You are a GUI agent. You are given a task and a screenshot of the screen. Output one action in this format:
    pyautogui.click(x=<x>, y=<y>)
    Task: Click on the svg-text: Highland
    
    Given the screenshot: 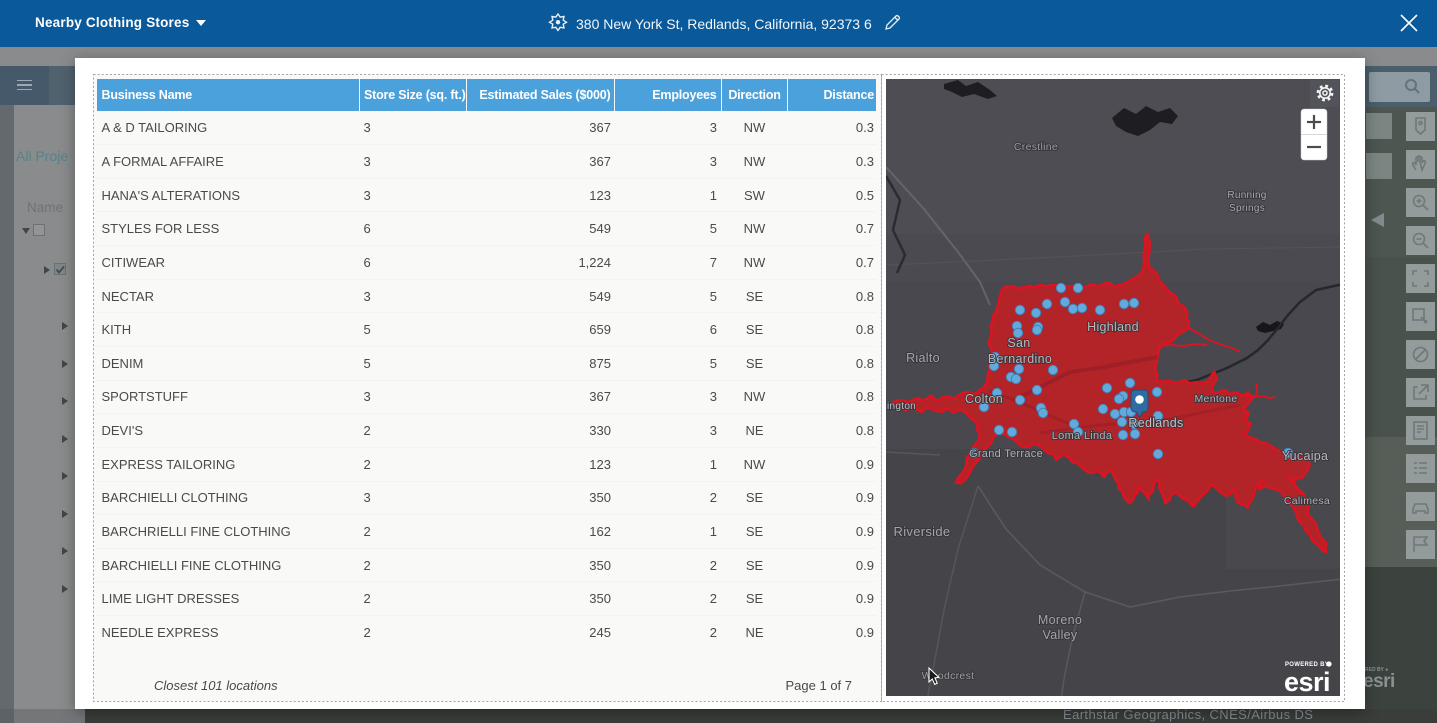 What is the action you would take?
    pyautogui.click(x=1113, y=327)
    